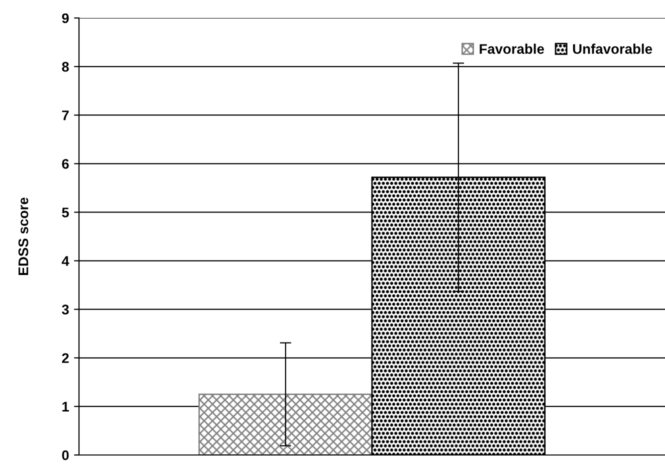 The image size is (665, 467). I want to click on y-tick-label: 1, so click(65, 407).